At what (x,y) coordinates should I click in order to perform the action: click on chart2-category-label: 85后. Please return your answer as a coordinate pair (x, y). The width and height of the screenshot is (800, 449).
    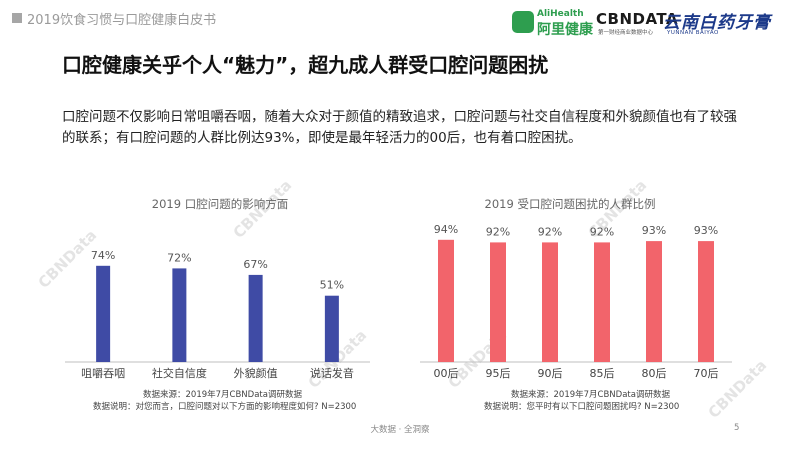
    Looking at the image, I should click on (602, 373).